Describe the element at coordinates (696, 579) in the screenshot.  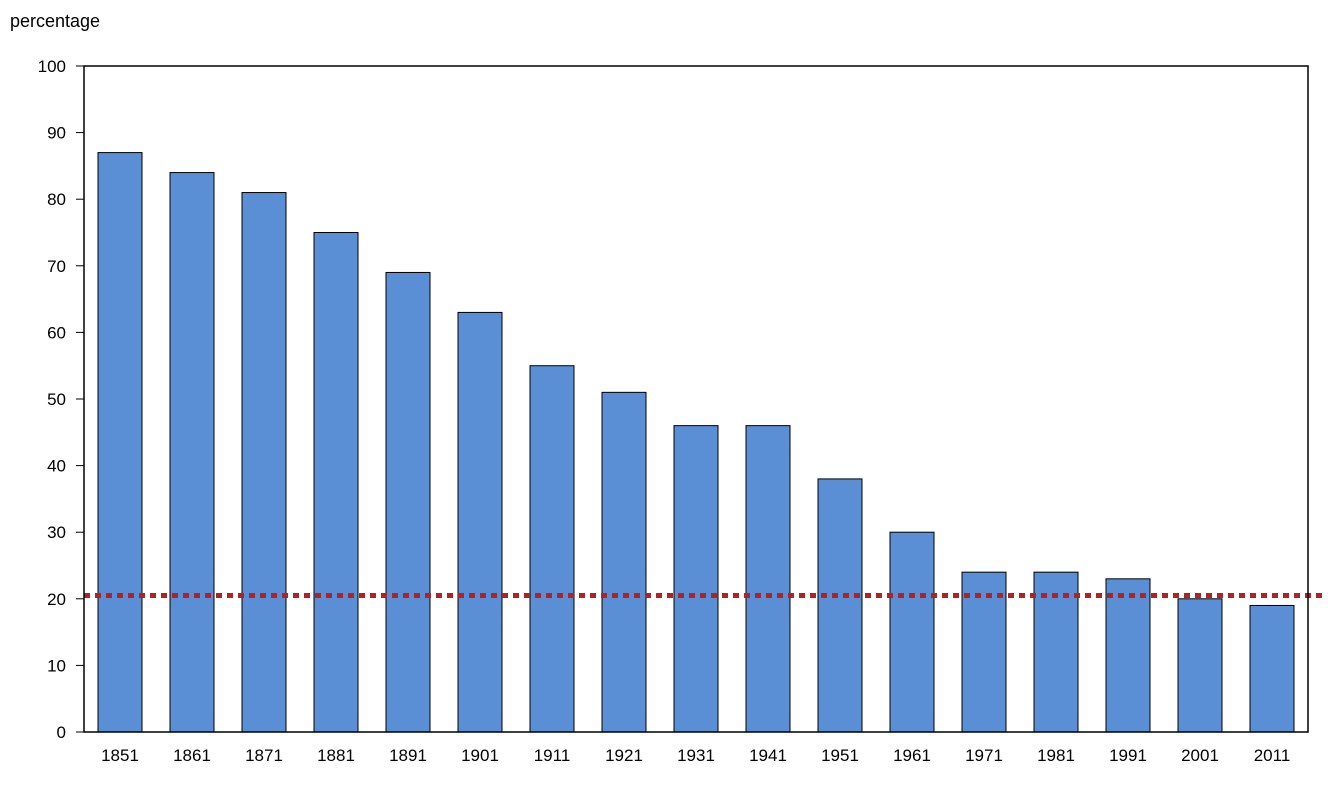
I see `bar-1931` at that location.